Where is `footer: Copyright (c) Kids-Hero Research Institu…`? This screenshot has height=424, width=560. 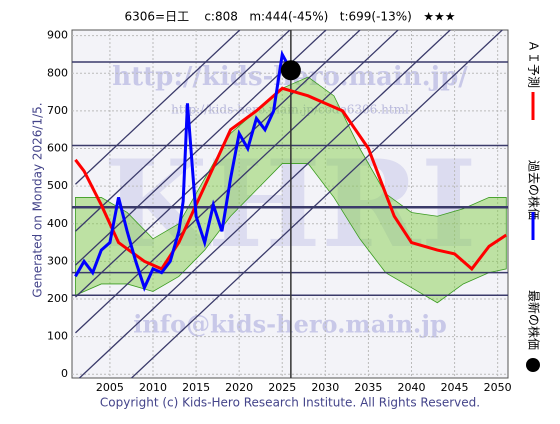 footer: Copyright (c) Kids-Hero Research Institu… is located at coordinates (290, 403).